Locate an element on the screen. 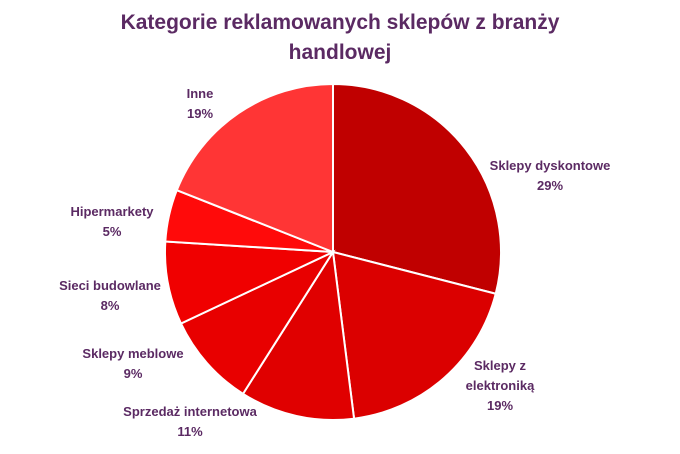  pie-slice-sprzedaz-internetowa is located at coordinates (298, 335).